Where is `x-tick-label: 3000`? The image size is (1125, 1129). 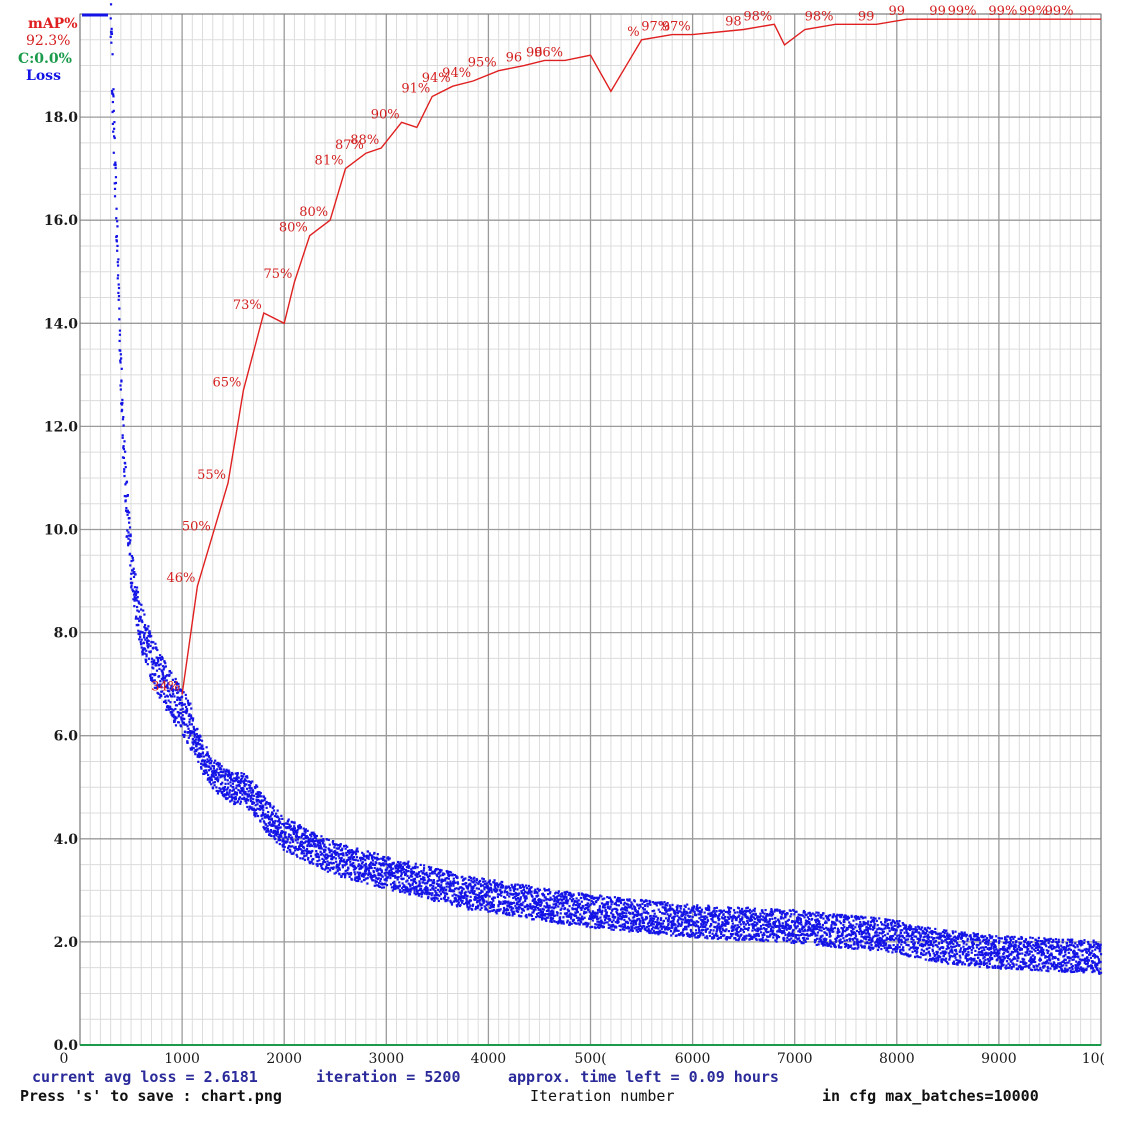 x-tick-label: 3000 is located at coordinates (386, 1059).